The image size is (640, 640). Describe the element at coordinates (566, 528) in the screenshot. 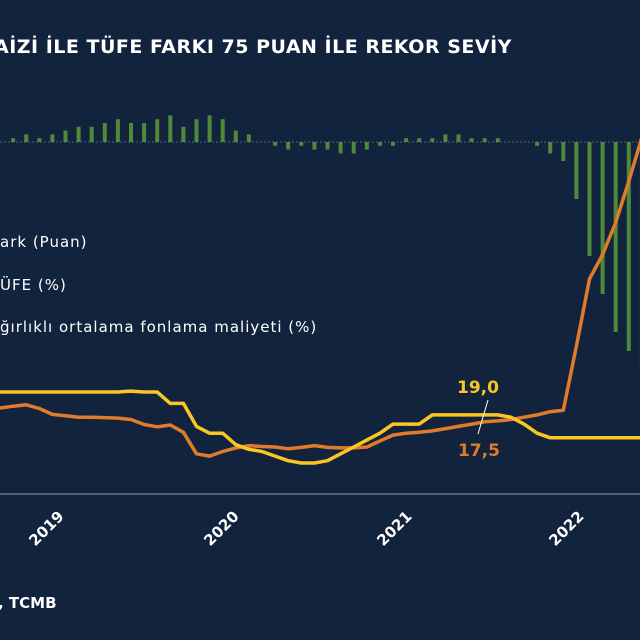

I see `x-tick-2022: 2022` at that location.